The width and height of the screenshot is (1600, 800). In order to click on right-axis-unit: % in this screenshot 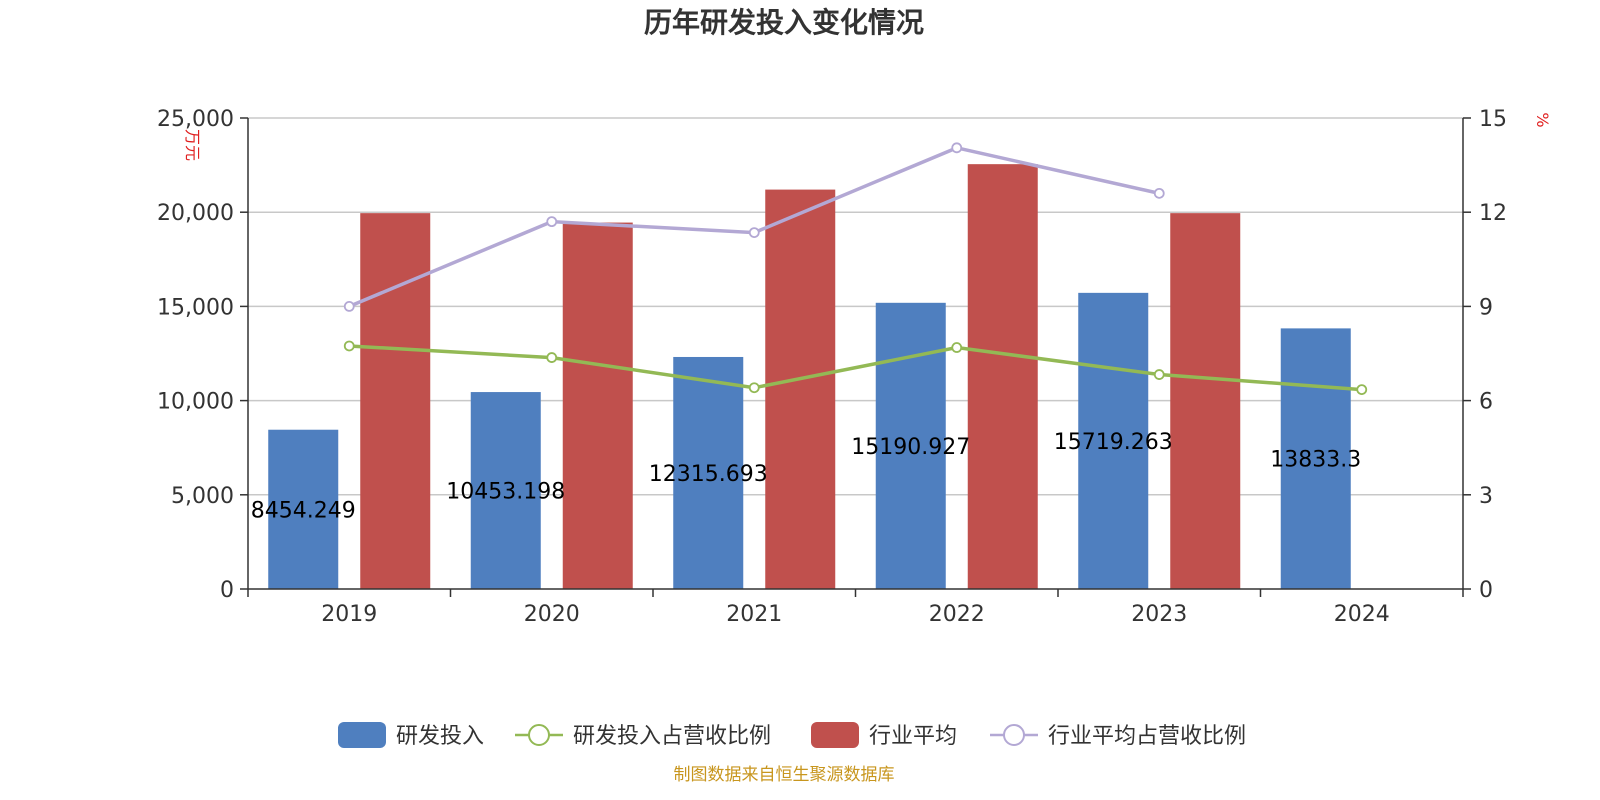, I will do `click(1542, 119)`.